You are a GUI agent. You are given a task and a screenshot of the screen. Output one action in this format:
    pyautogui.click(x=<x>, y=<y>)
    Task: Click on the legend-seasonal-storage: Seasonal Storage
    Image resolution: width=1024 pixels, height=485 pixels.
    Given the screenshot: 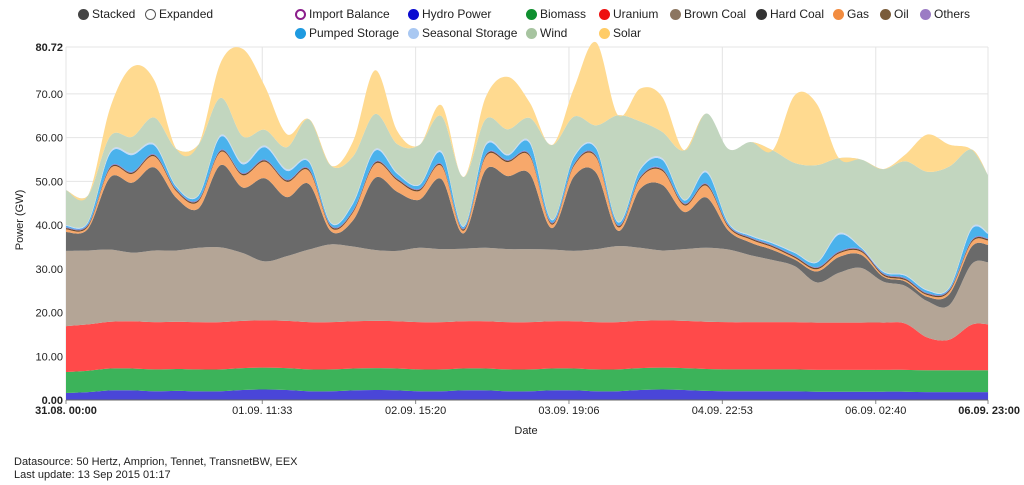 What is the action you would take?
    pyautogui.click(x=462, y=33)
    